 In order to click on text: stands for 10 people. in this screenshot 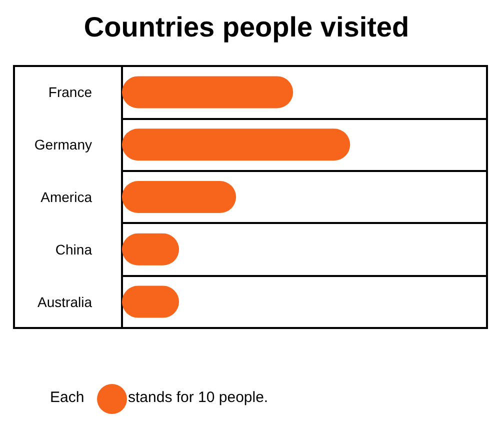, I will do `click(198, 397)`.